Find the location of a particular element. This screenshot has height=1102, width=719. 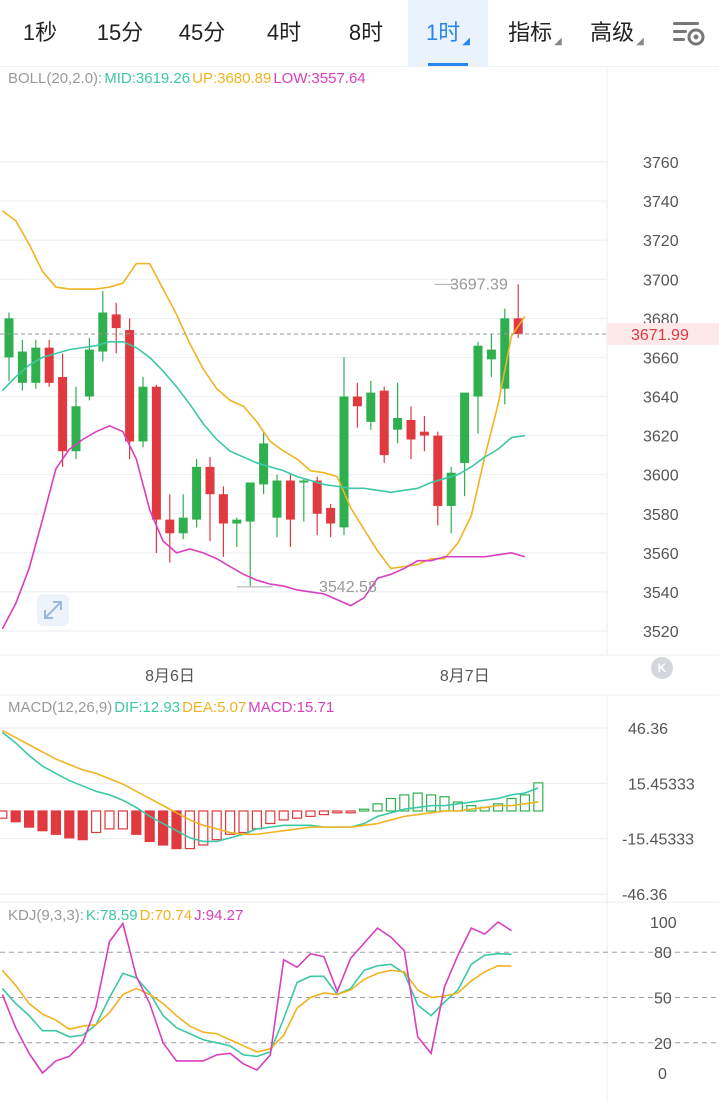

kdj-d-line is located at coordinates (256, 1008).